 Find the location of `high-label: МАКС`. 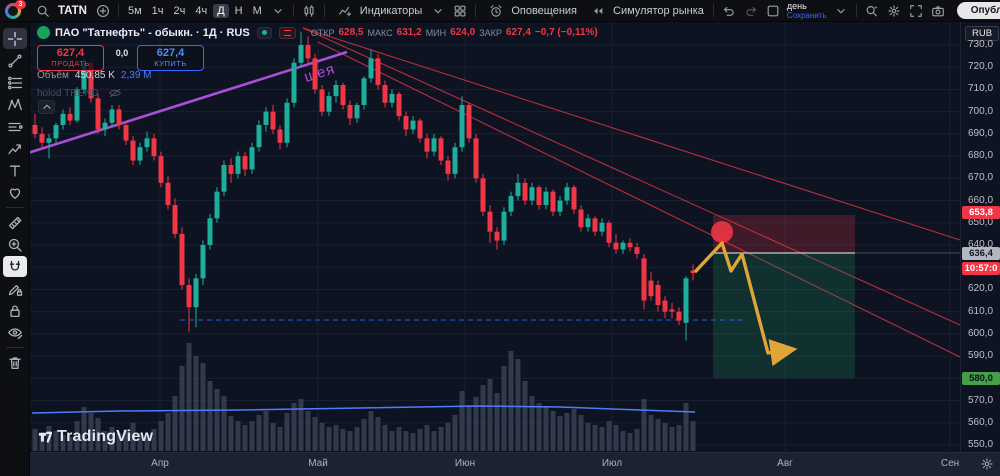

high-label: МАКС is located at coordinates (380, 32).